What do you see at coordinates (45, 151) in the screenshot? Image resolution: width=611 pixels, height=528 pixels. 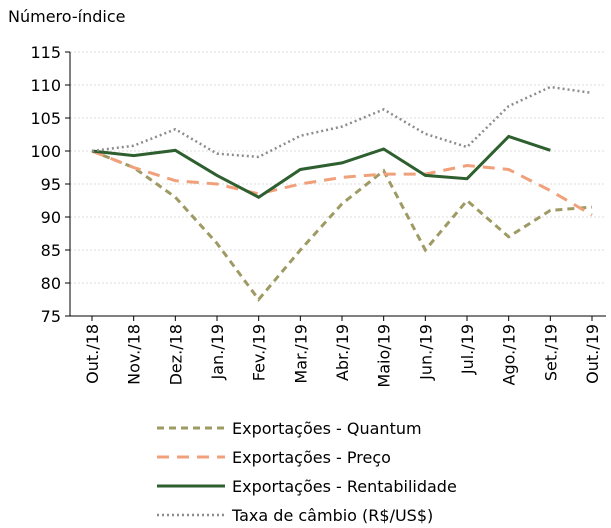 I see `y-tick-label: 100` at bounding box center [45, 151].